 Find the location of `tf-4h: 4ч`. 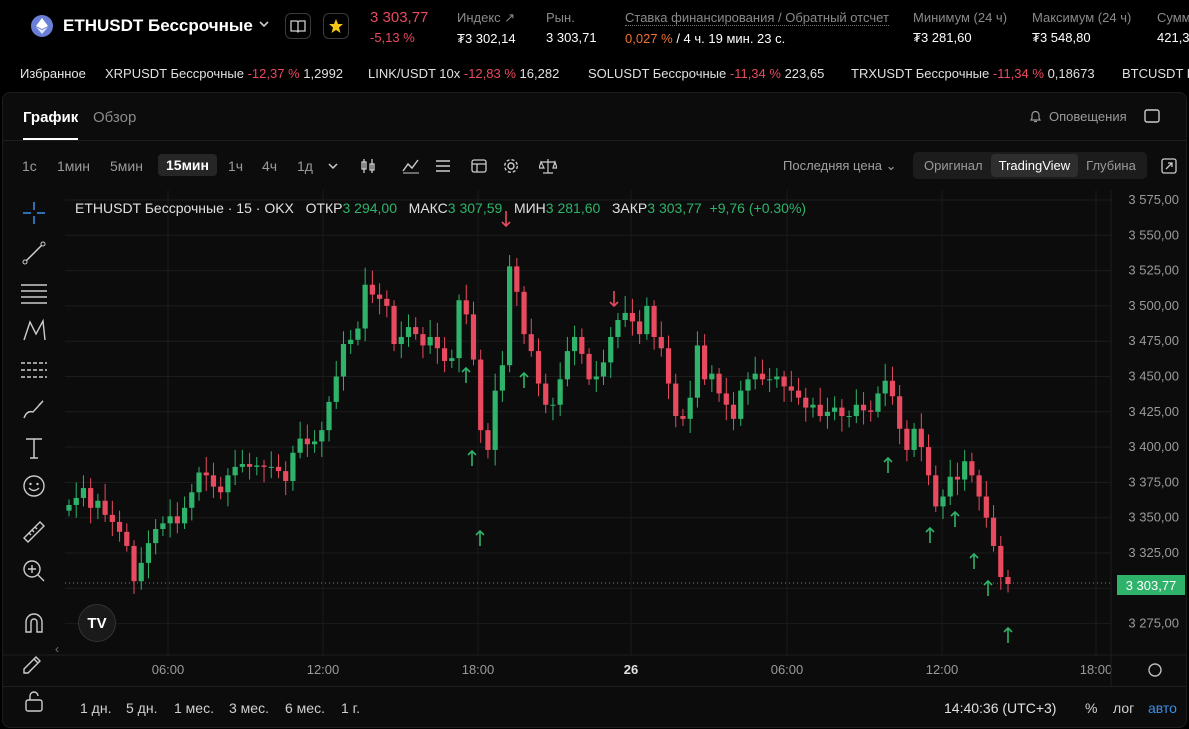

tf-4h: 4ч is located at coordinates (270, 166).